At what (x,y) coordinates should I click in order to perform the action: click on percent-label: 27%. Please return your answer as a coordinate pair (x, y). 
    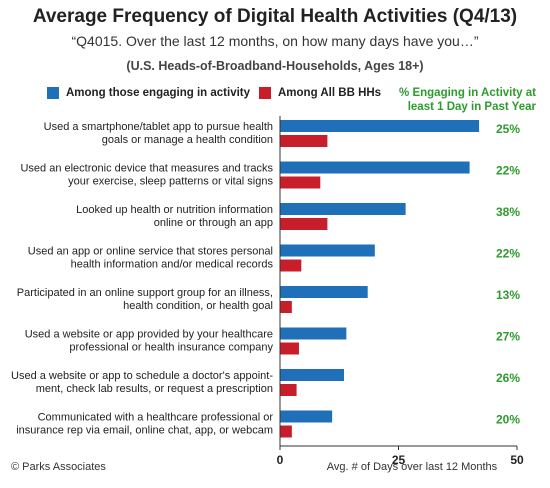
    Looking at the image, I should click on (508, 337).